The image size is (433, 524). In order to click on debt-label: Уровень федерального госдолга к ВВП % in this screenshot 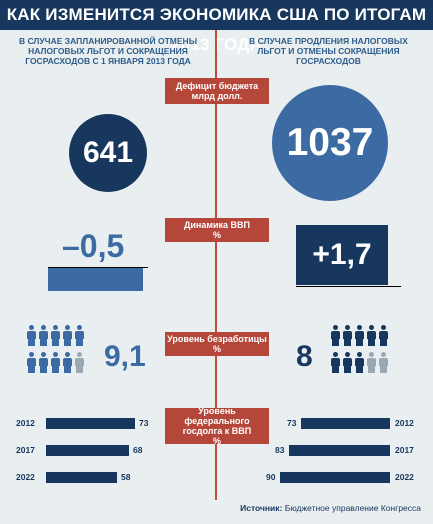, I will do `click(217, 426)`.